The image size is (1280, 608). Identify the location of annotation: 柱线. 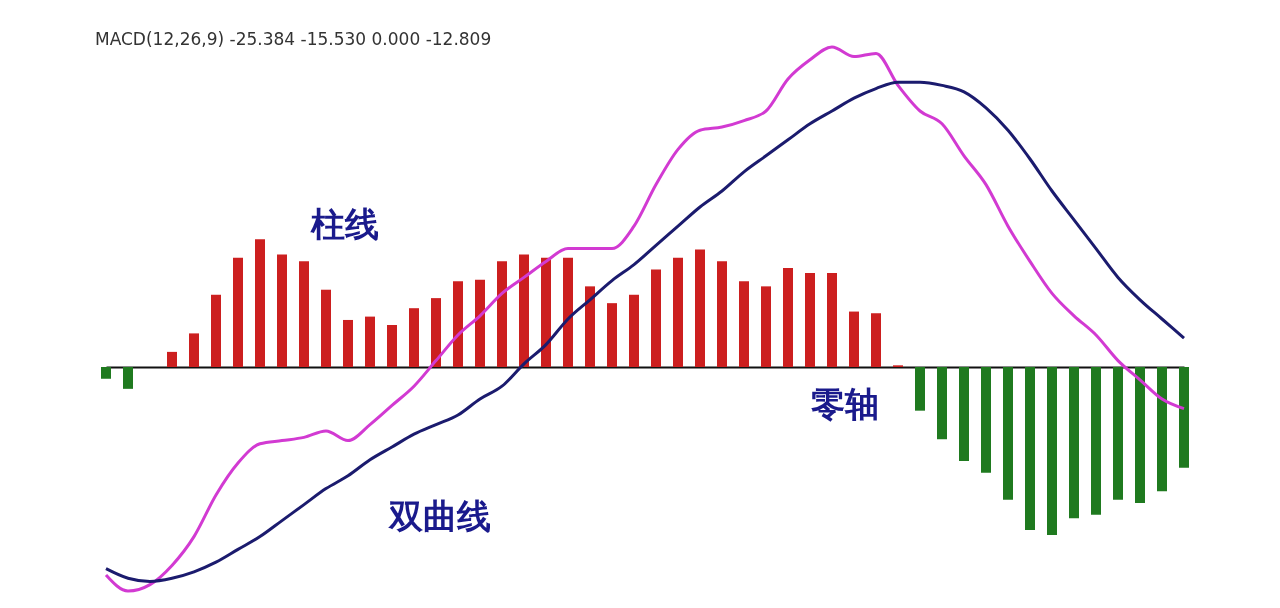
(344, 224).